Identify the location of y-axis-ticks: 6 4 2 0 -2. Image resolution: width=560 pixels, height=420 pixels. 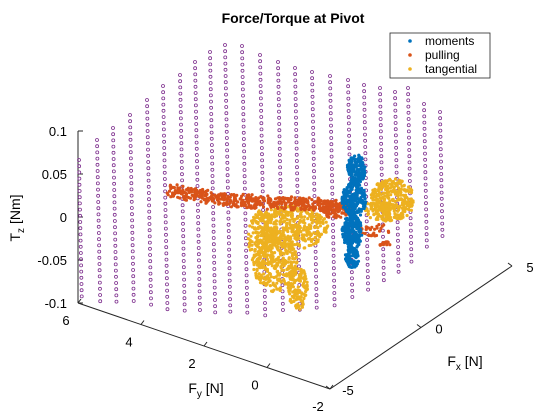
(198, 356).